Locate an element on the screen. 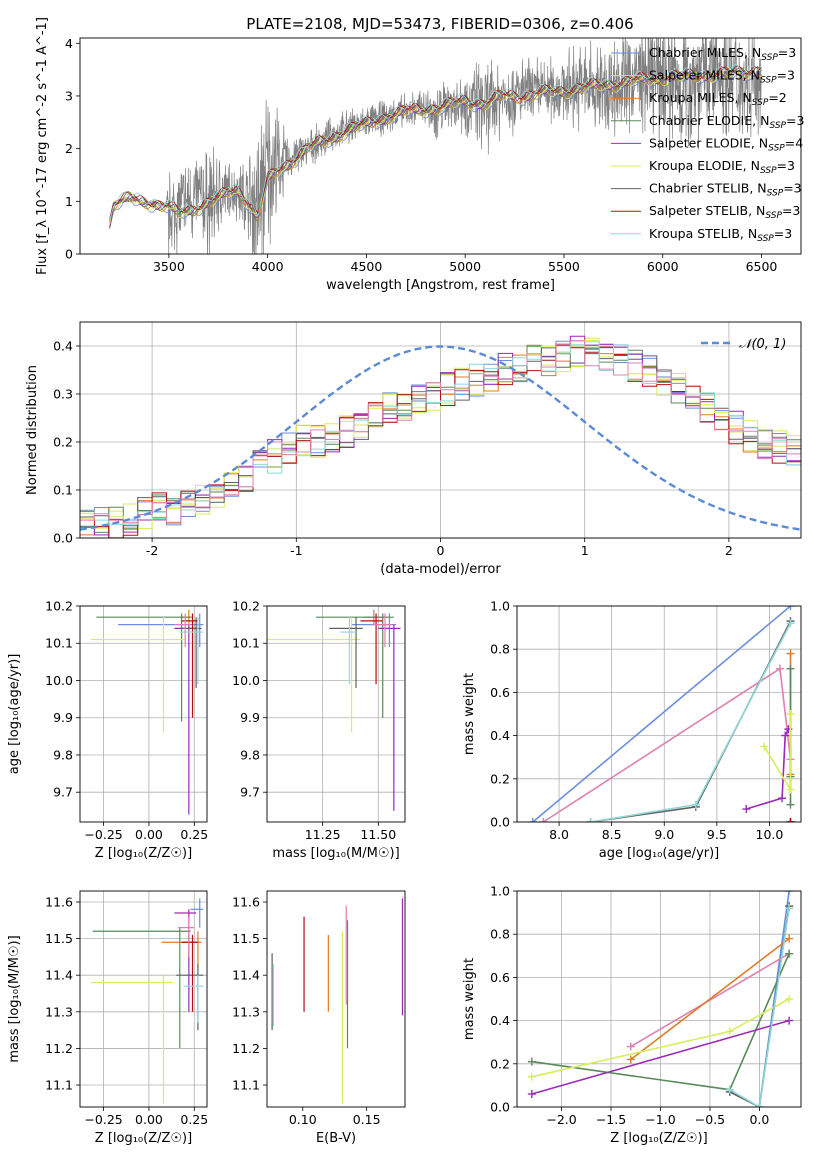 The image size is (819, 1170). x-tick-label: 0.15 is located at coordinates (367, 1119).